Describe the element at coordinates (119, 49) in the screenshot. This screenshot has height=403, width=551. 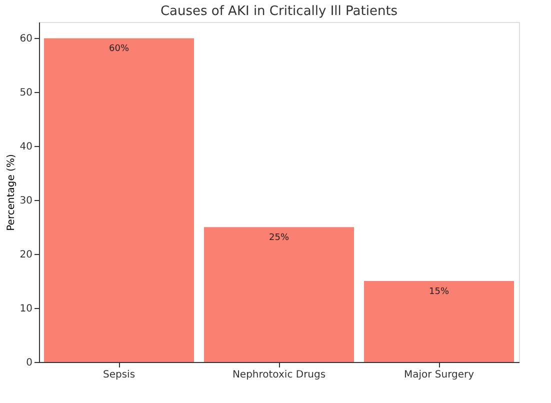
I see `data-label: 60%` at that location.